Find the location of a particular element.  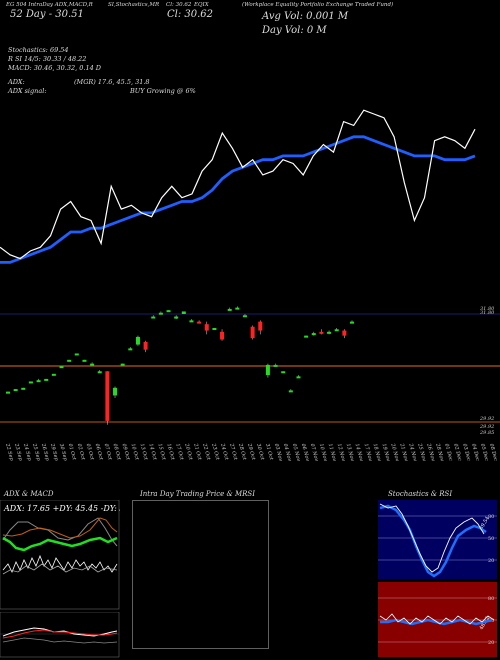

date-label: 13 Oct is located at coordinates (144, 452).